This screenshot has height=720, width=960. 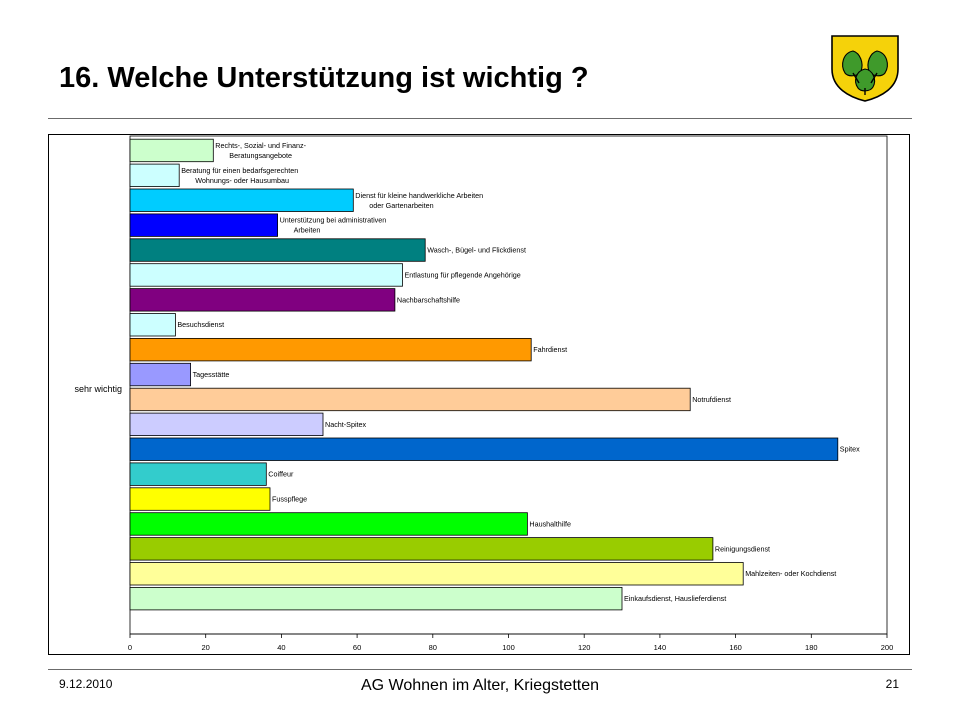 I want to click on bar-label-10: Notrufdienst, so click(x=711, y=399).